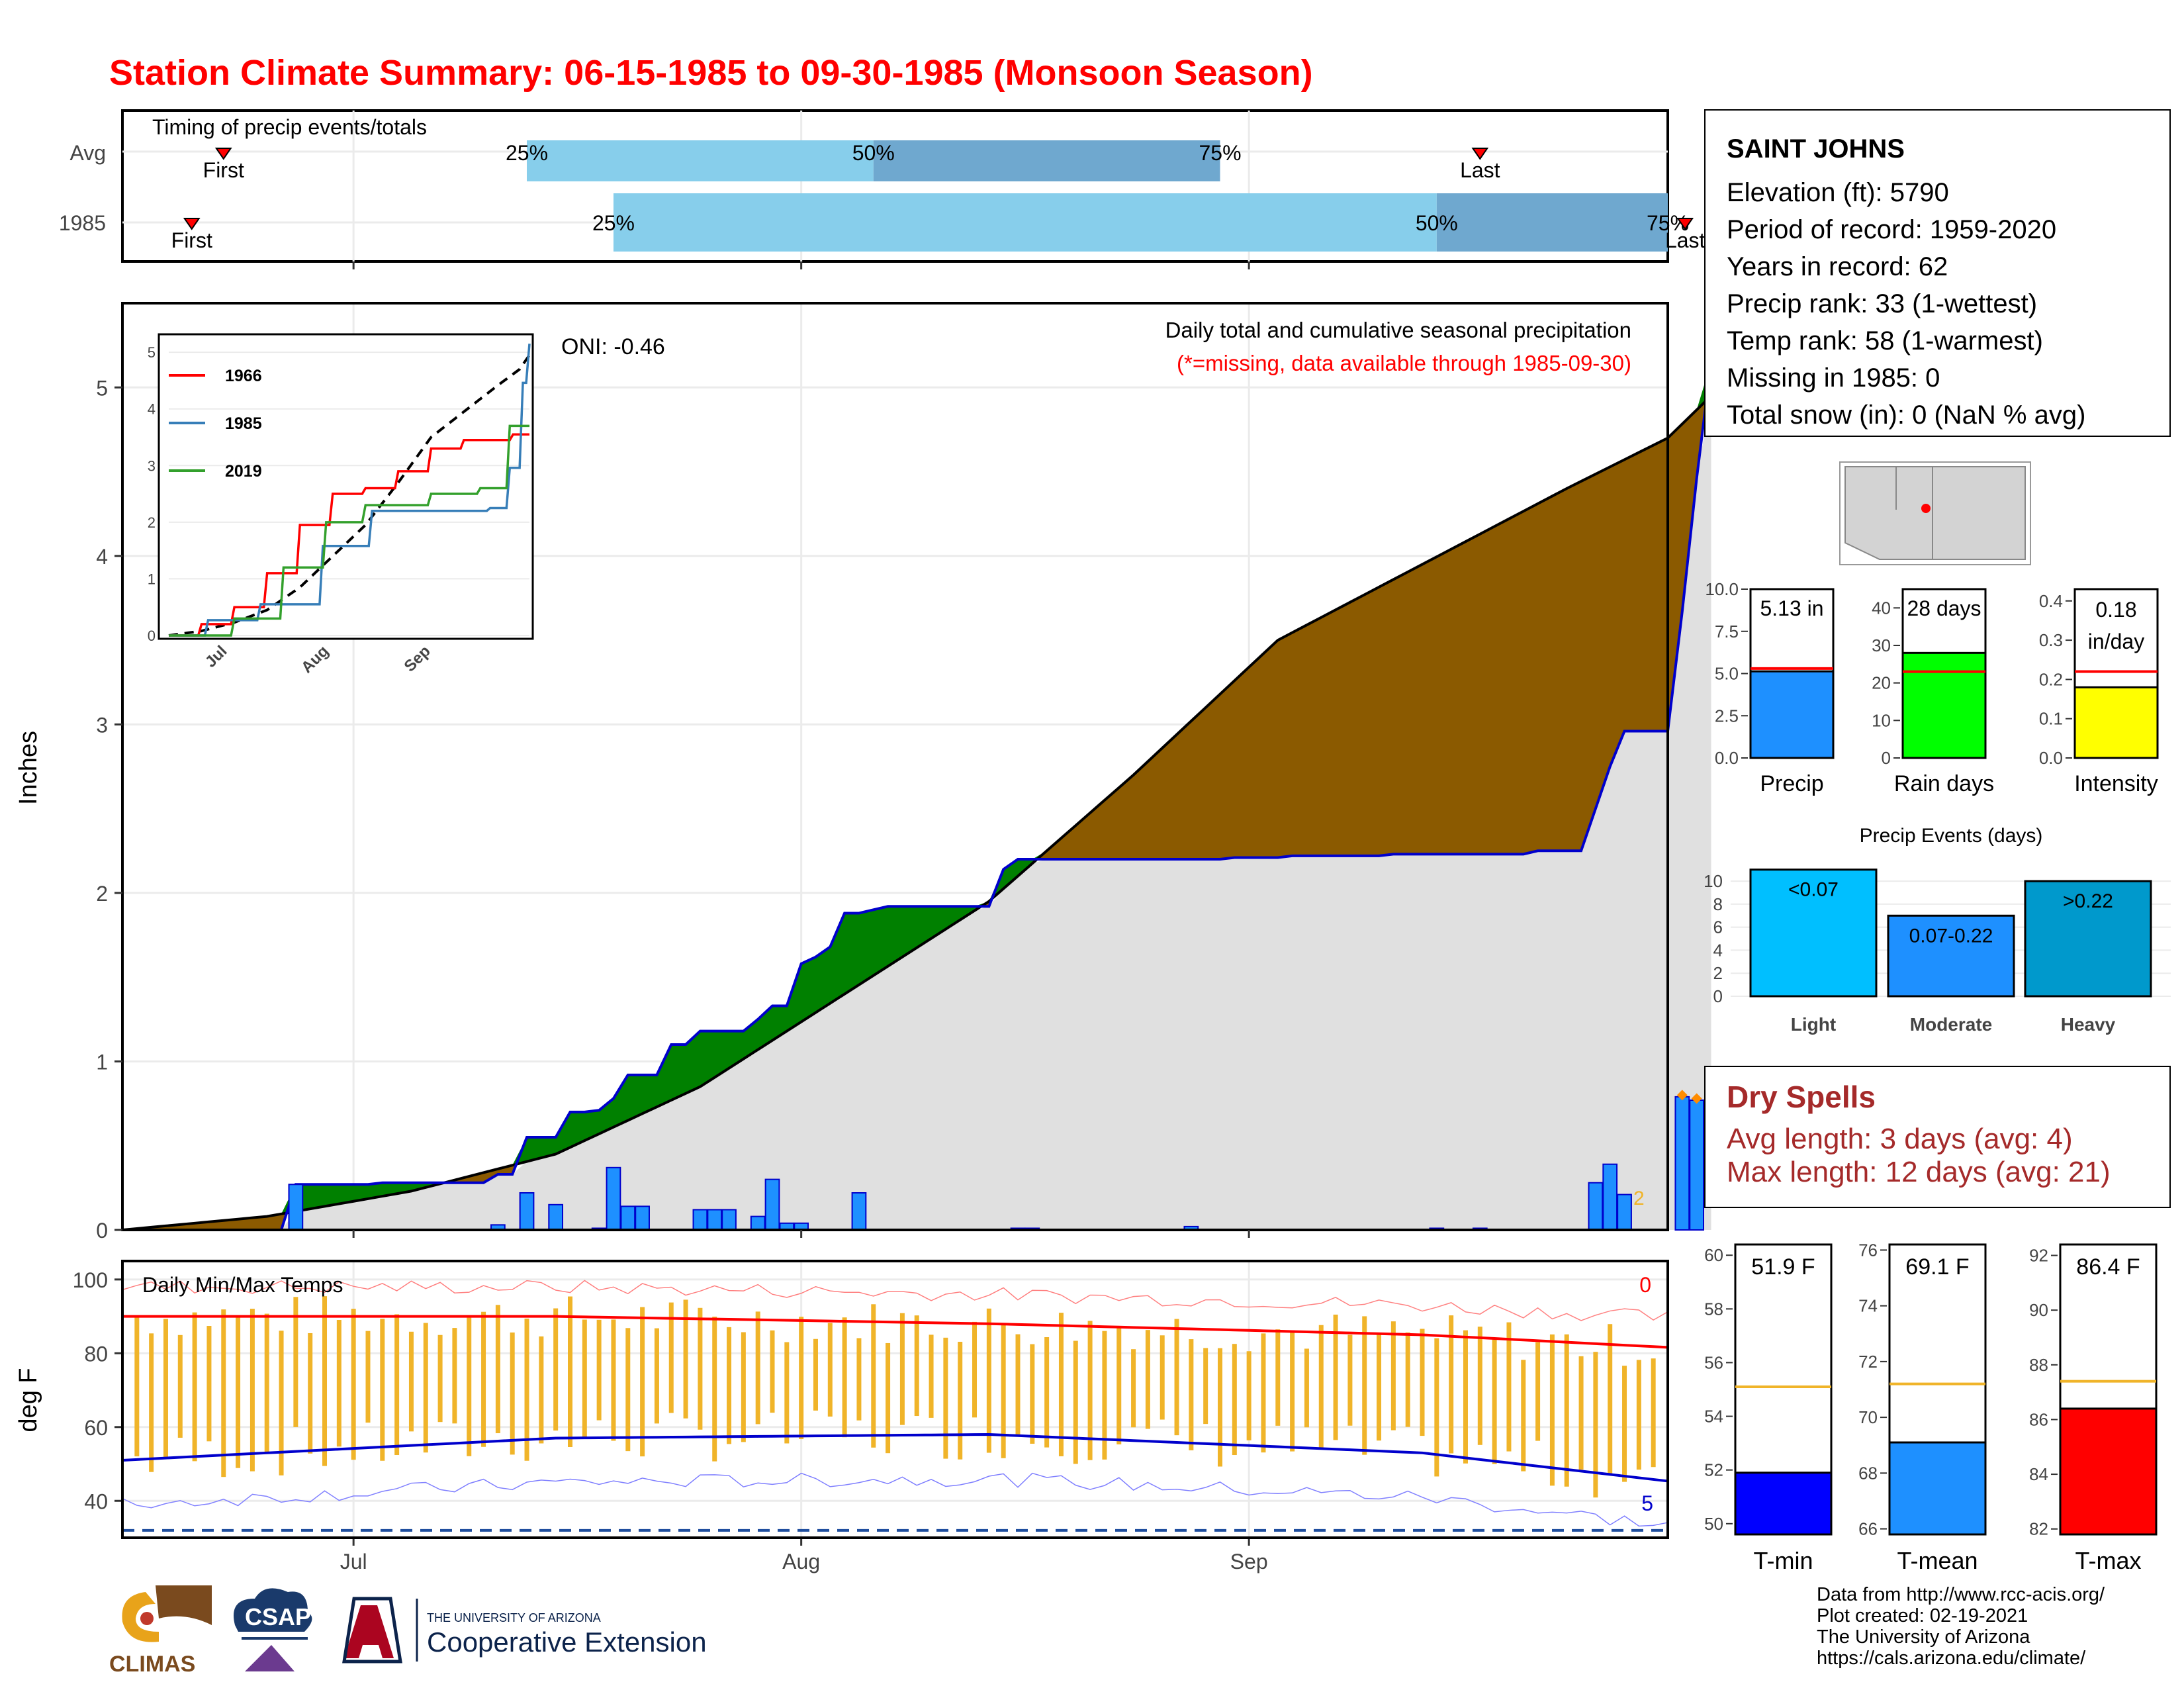 This screenshot has height=1688, width=2184. What do you see at coordinates (1885, 341) in the screenshot?
I see `station-temp-rank: Temp rank: 58 (1-warmest)` at bounding box center [1885, 341].